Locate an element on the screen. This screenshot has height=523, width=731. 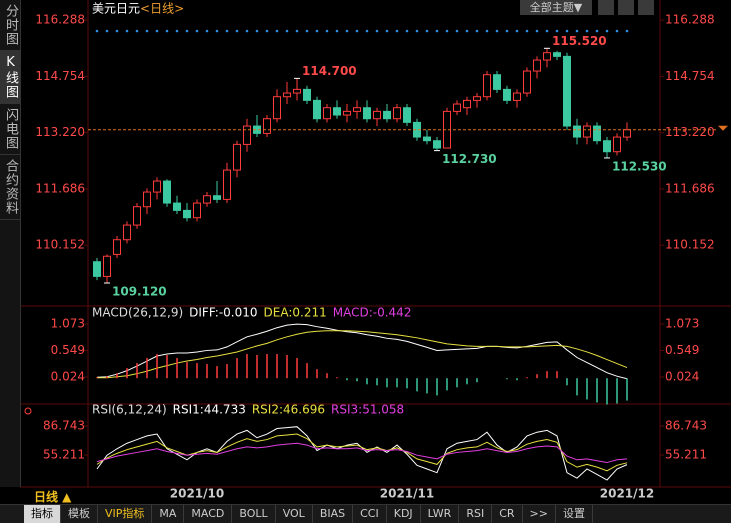
toolbar-tab: LWR is located at coordinates (440, 514).